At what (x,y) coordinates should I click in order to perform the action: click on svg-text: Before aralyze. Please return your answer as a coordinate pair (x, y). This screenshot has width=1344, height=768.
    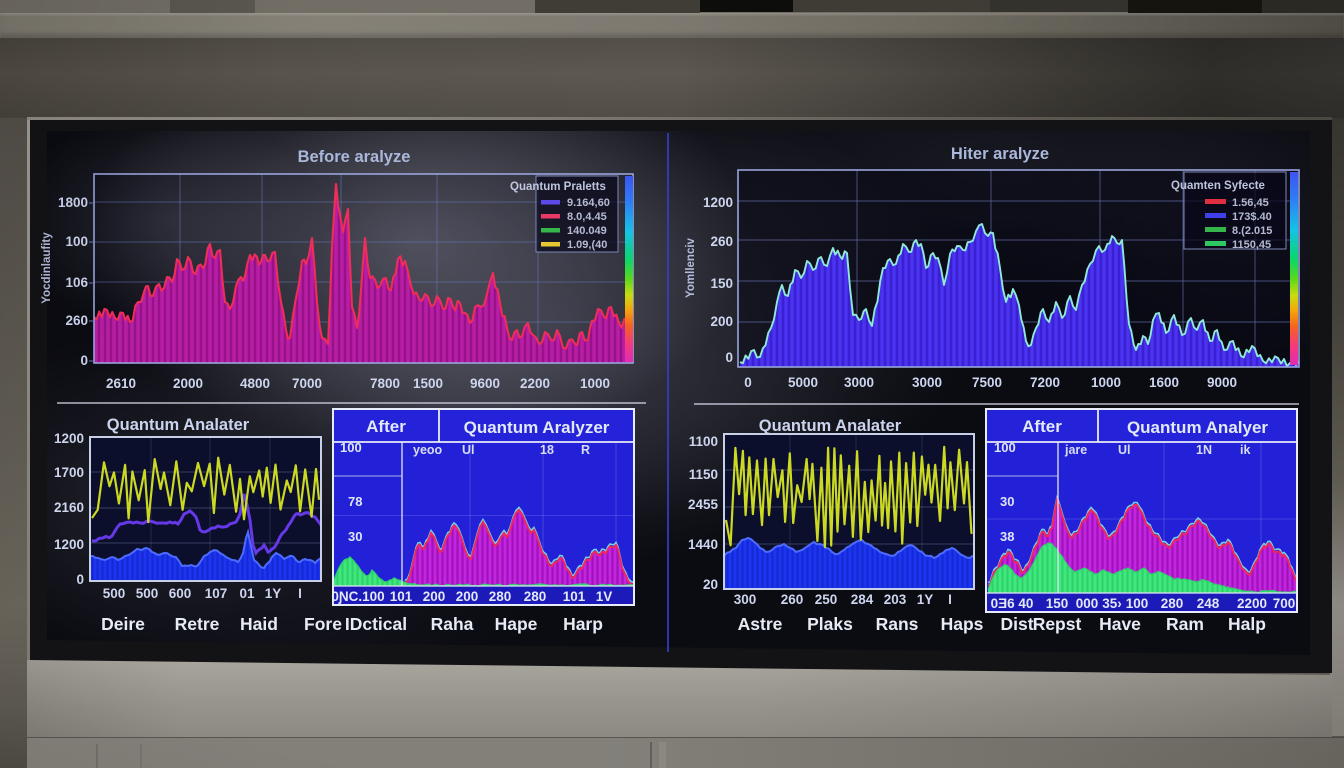
    Looking at the image, I should click on (354, 157).